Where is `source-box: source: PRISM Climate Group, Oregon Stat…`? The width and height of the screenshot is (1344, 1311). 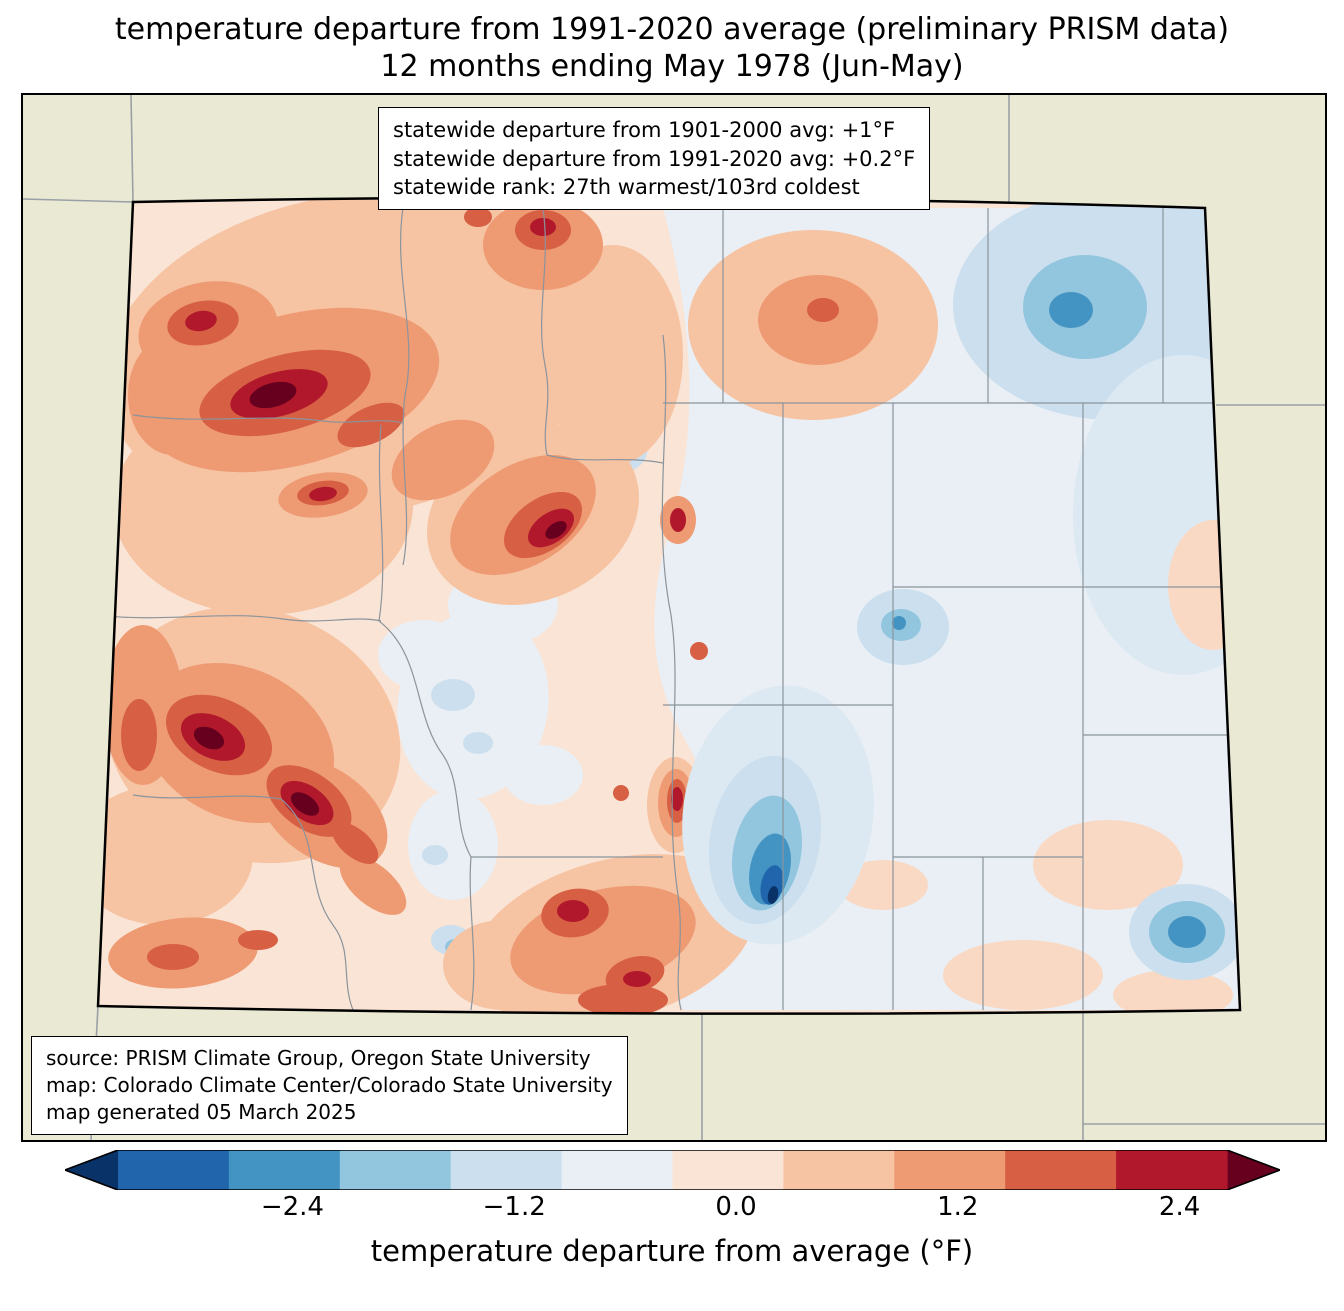
source-box: source: PRISM Climate Group, Oregon Stat… is located at coordinates (329, 1086).